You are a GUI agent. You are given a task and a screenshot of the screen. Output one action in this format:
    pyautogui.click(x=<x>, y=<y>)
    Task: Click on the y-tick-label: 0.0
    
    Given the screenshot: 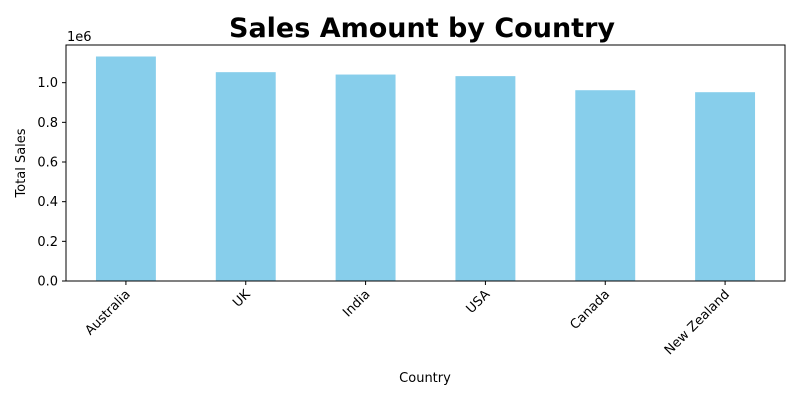 What is the action you would take?
    pyautogui.click(x=47, y=282)
    